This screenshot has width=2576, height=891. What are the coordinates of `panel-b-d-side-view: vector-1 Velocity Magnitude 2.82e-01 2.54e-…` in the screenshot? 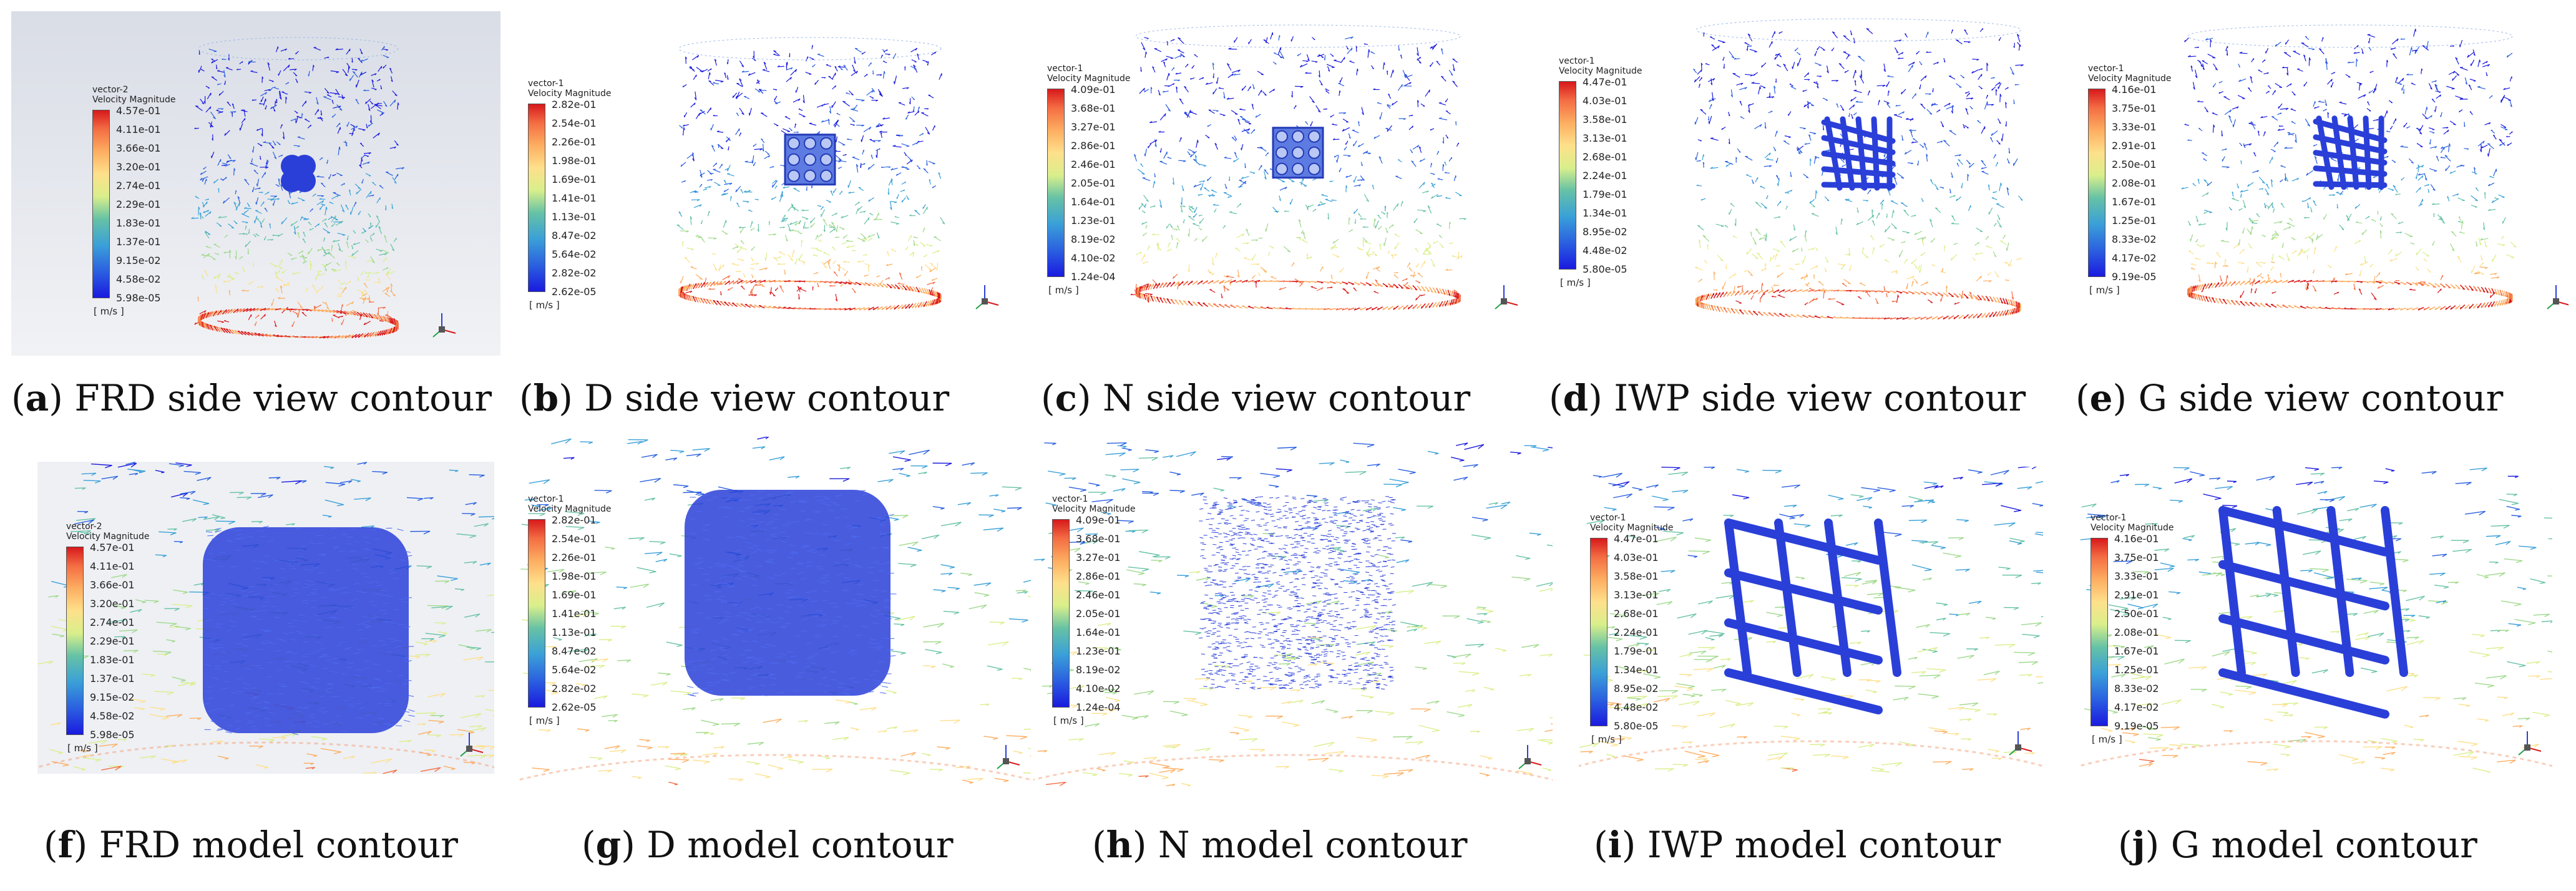 It's located at (764, 183).